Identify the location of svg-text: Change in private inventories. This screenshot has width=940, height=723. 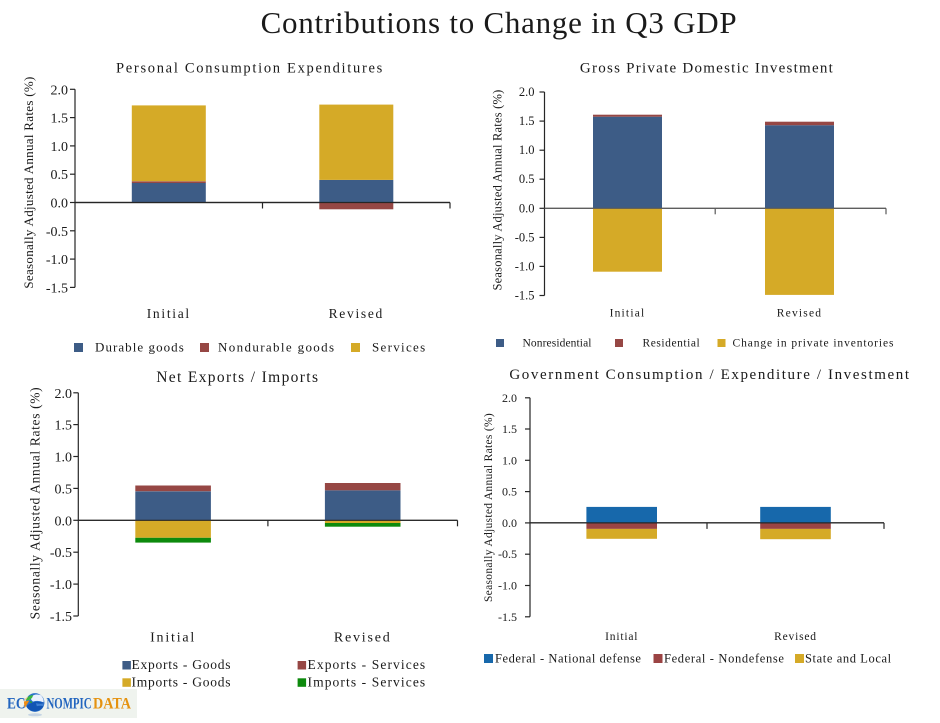
(814, 344).